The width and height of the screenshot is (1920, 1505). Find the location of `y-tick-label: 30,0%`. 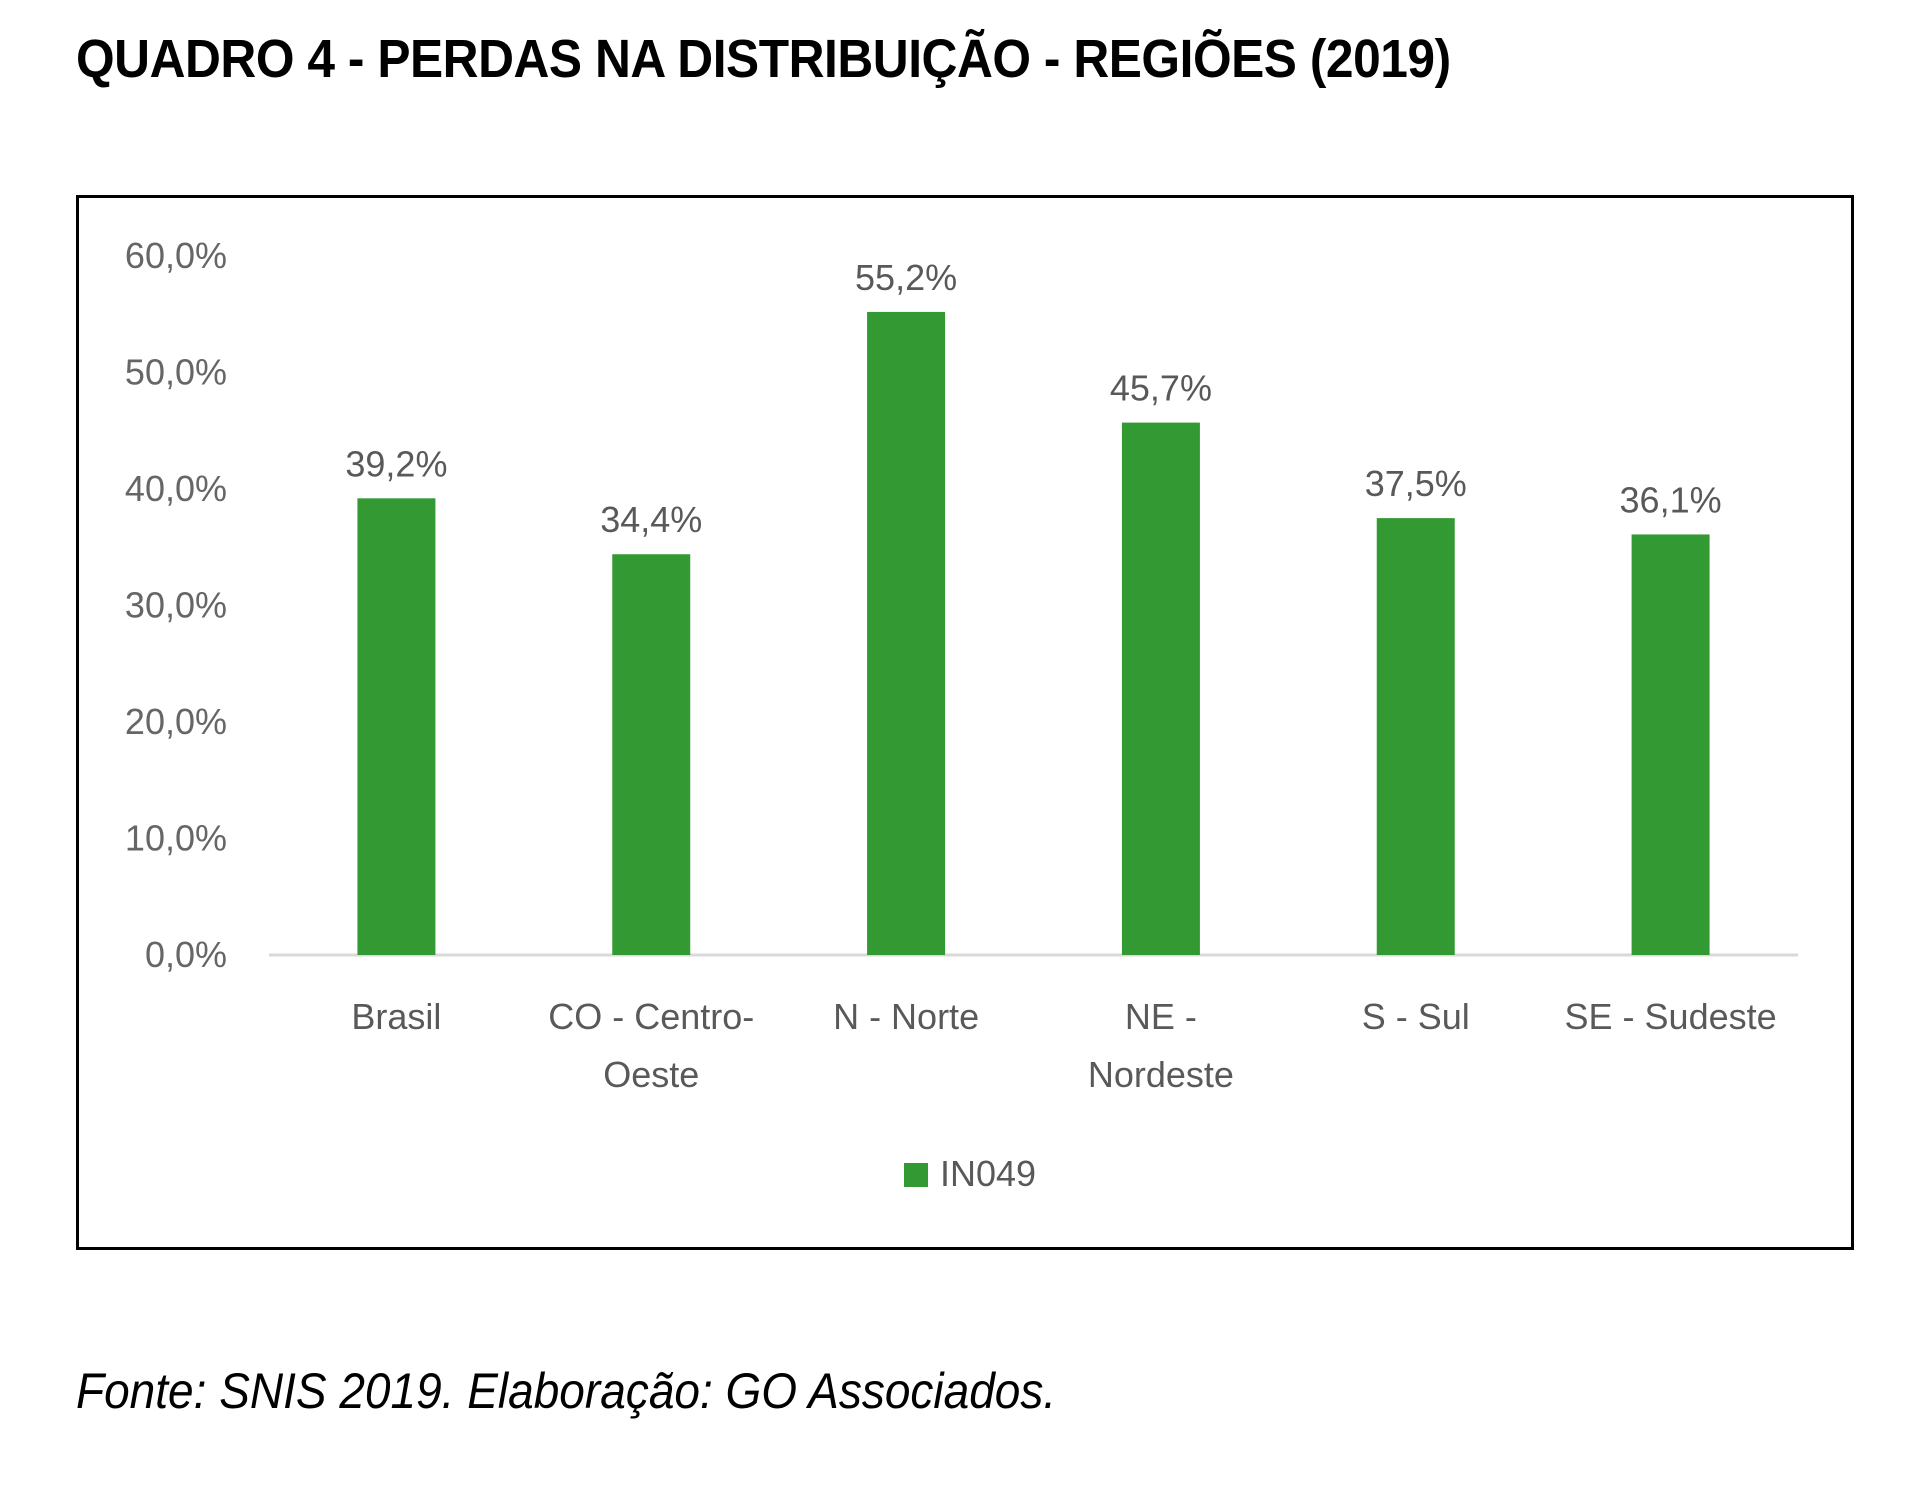

y-tick-label: 30,0% is located at coordinates (176, 605).